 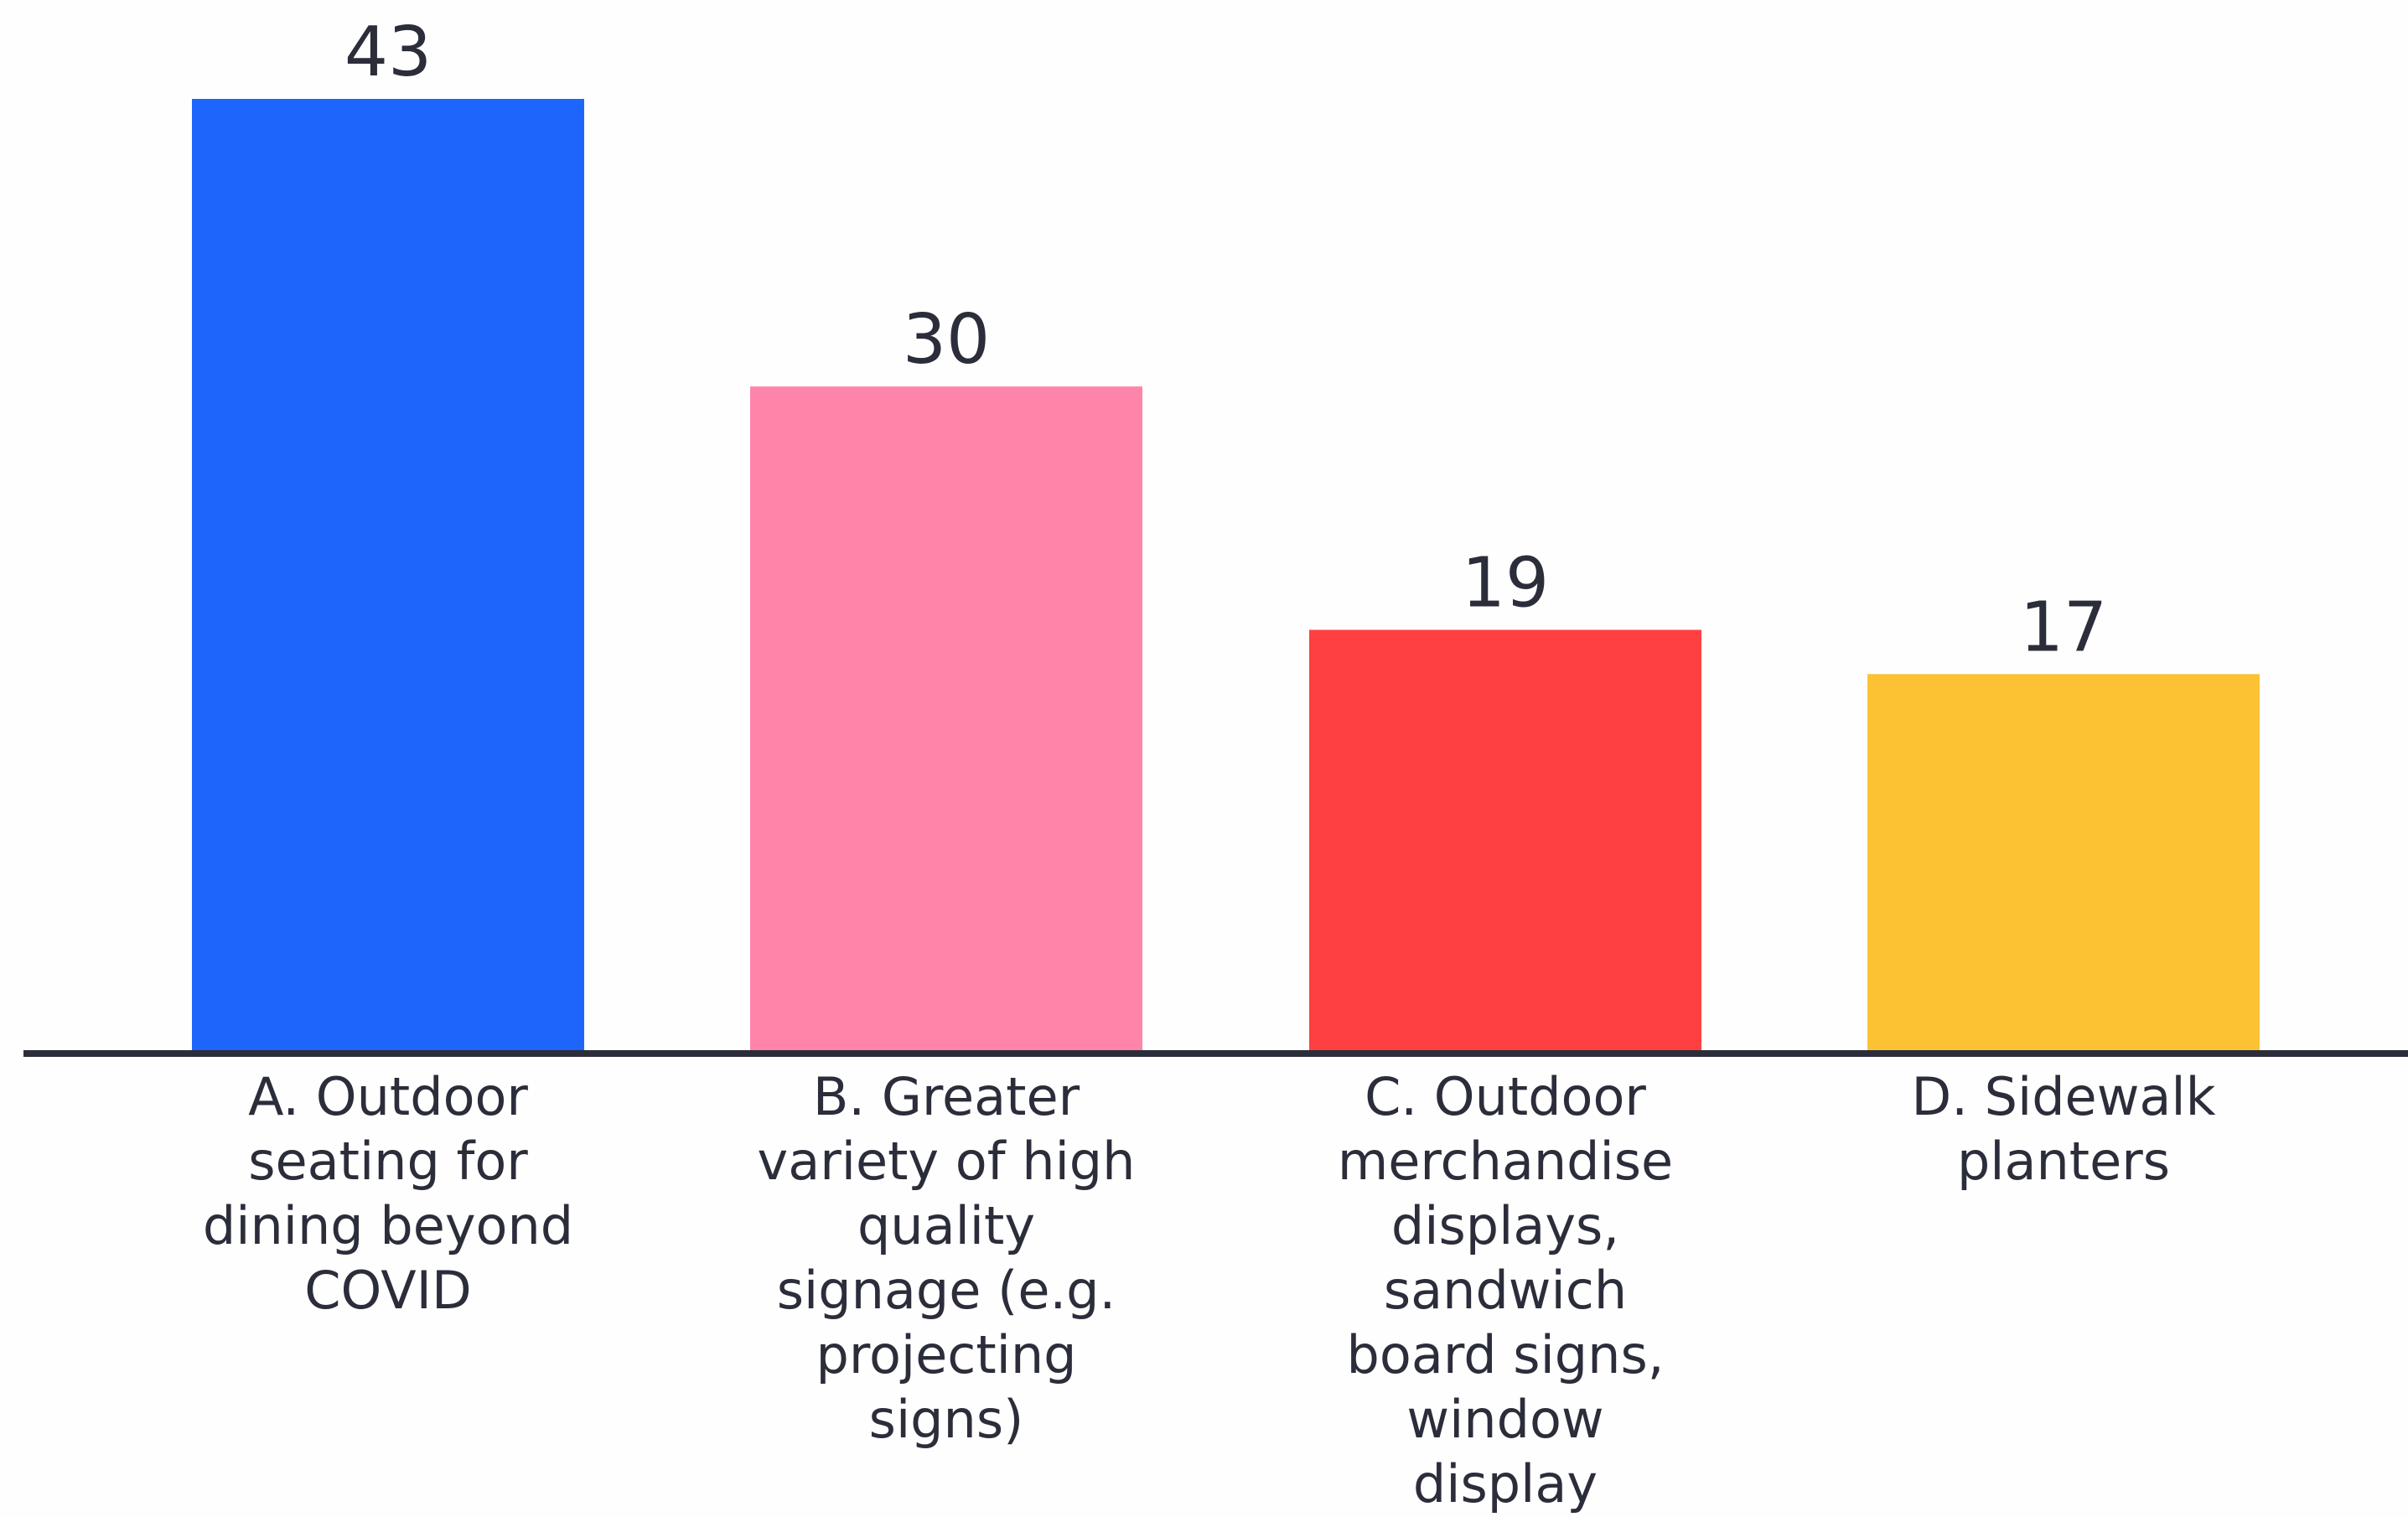 What do you see at coordinates (946, 340) in the screenshot?
I see `value-label-b: 30` at bounding box center [946, 340].